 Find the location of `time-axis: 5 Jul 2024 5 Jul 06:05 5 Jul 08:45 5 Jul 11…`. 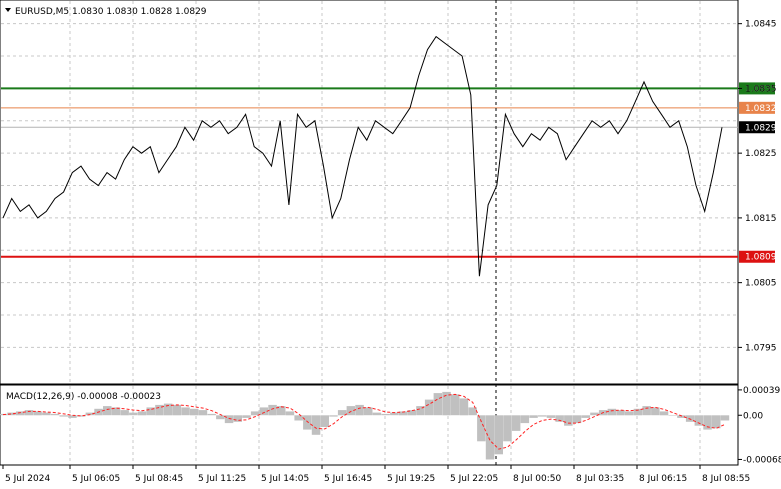

time-axis: 5 Jul 2024 5 Jul 06:05 5 Jul 08:45 5 Jul 11… is located at coordinates (376, 474).